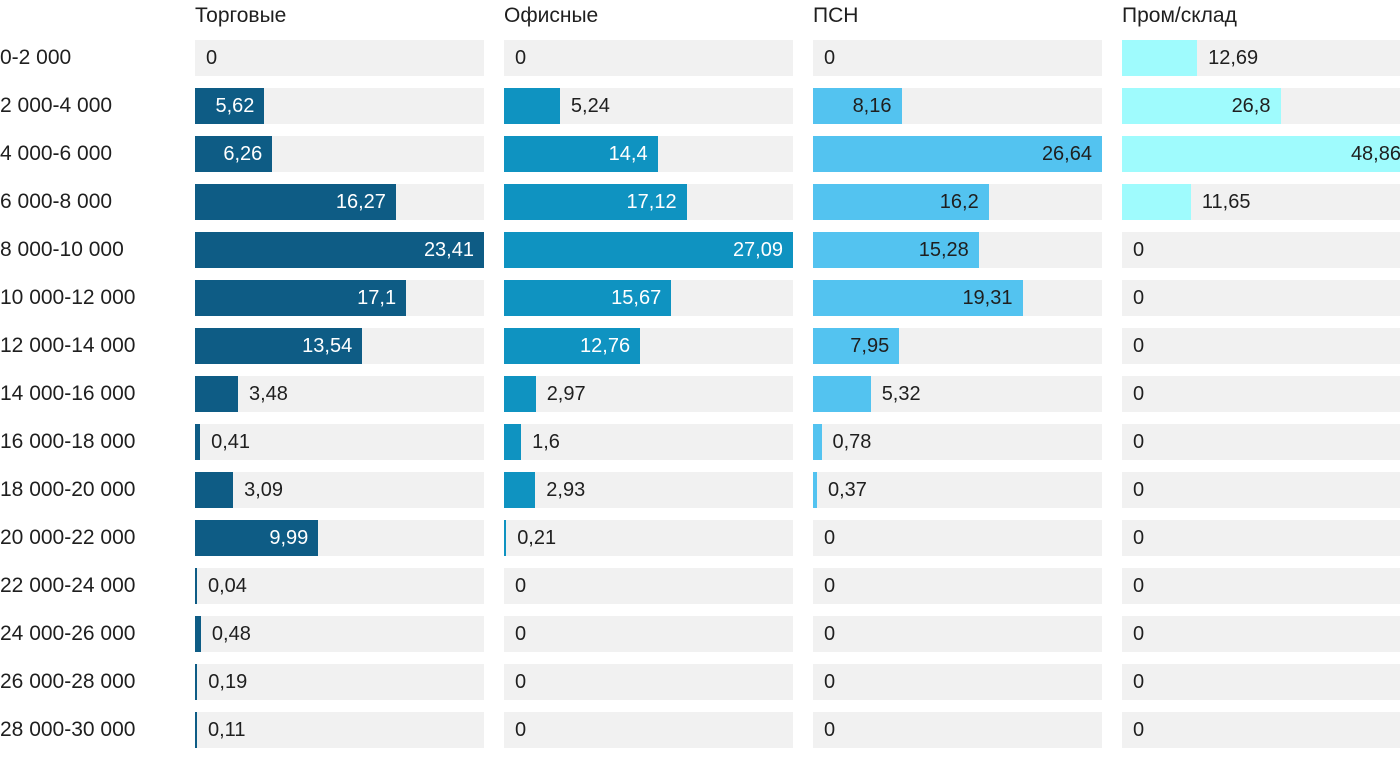 The width and height of the screenshot is (1400, 766). What do you see at coordinates (901, 394) in the screenshot?
I see `bar-value-label: 5,32` at bounding box center [901, 394].